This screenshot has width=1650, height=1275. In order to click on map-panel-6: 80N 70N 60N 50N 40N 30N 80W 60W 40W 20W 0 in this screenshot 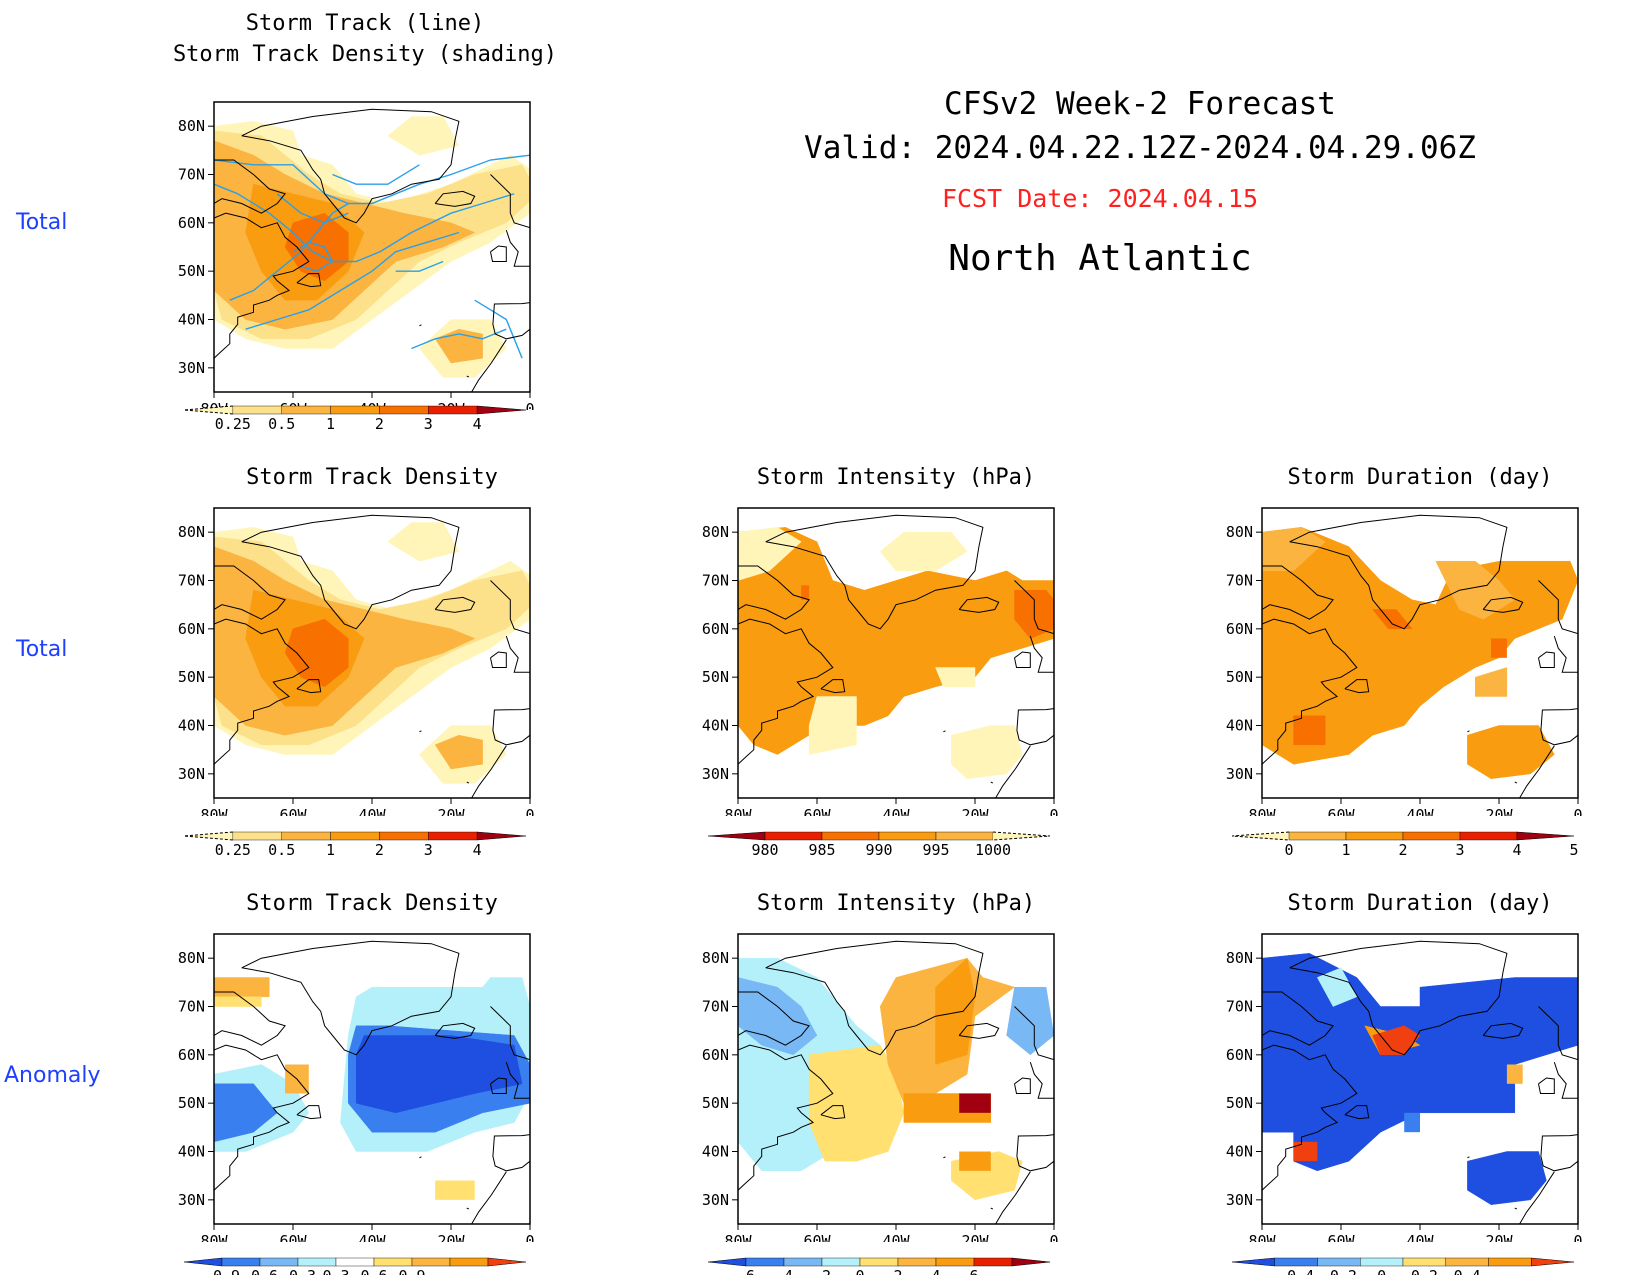, I will do `click(880, 1087)`.